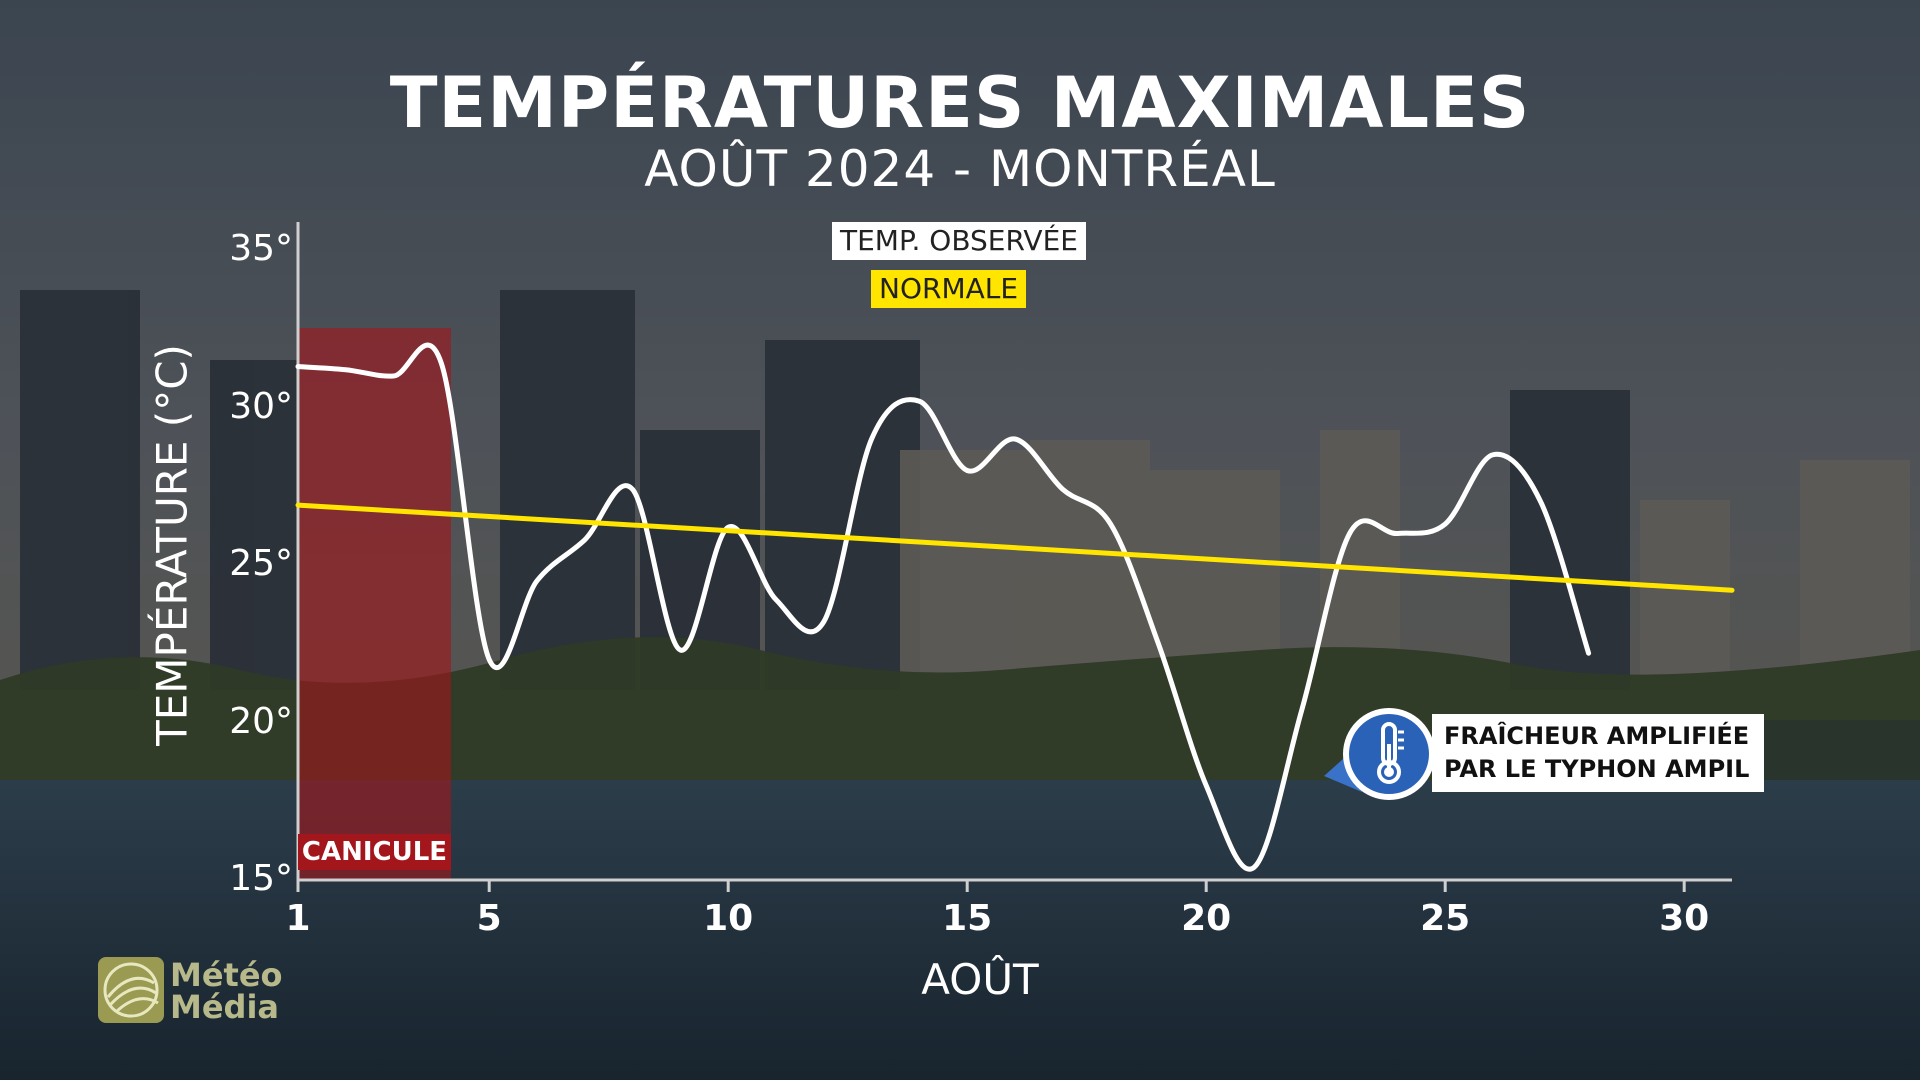 The image size is (1920, 1080). What do you see at coordinates (298, 918) in the screenshot?
I see `x-tick-label: 1` at bounding box center [298, 918].